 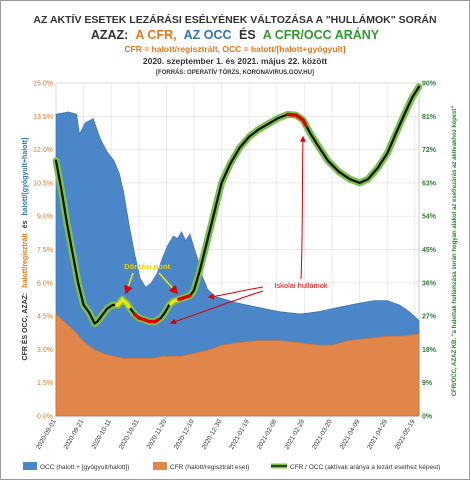 What do you see at coordinates (129, 434) in the screenshot?
I see `x-tick-label: 2020-10-31` at bounding box center [129, 434].